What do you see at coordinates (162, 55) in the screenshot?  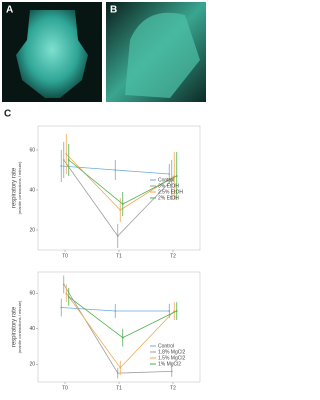 I see `specimen-b` at bounding box center [162, 55].